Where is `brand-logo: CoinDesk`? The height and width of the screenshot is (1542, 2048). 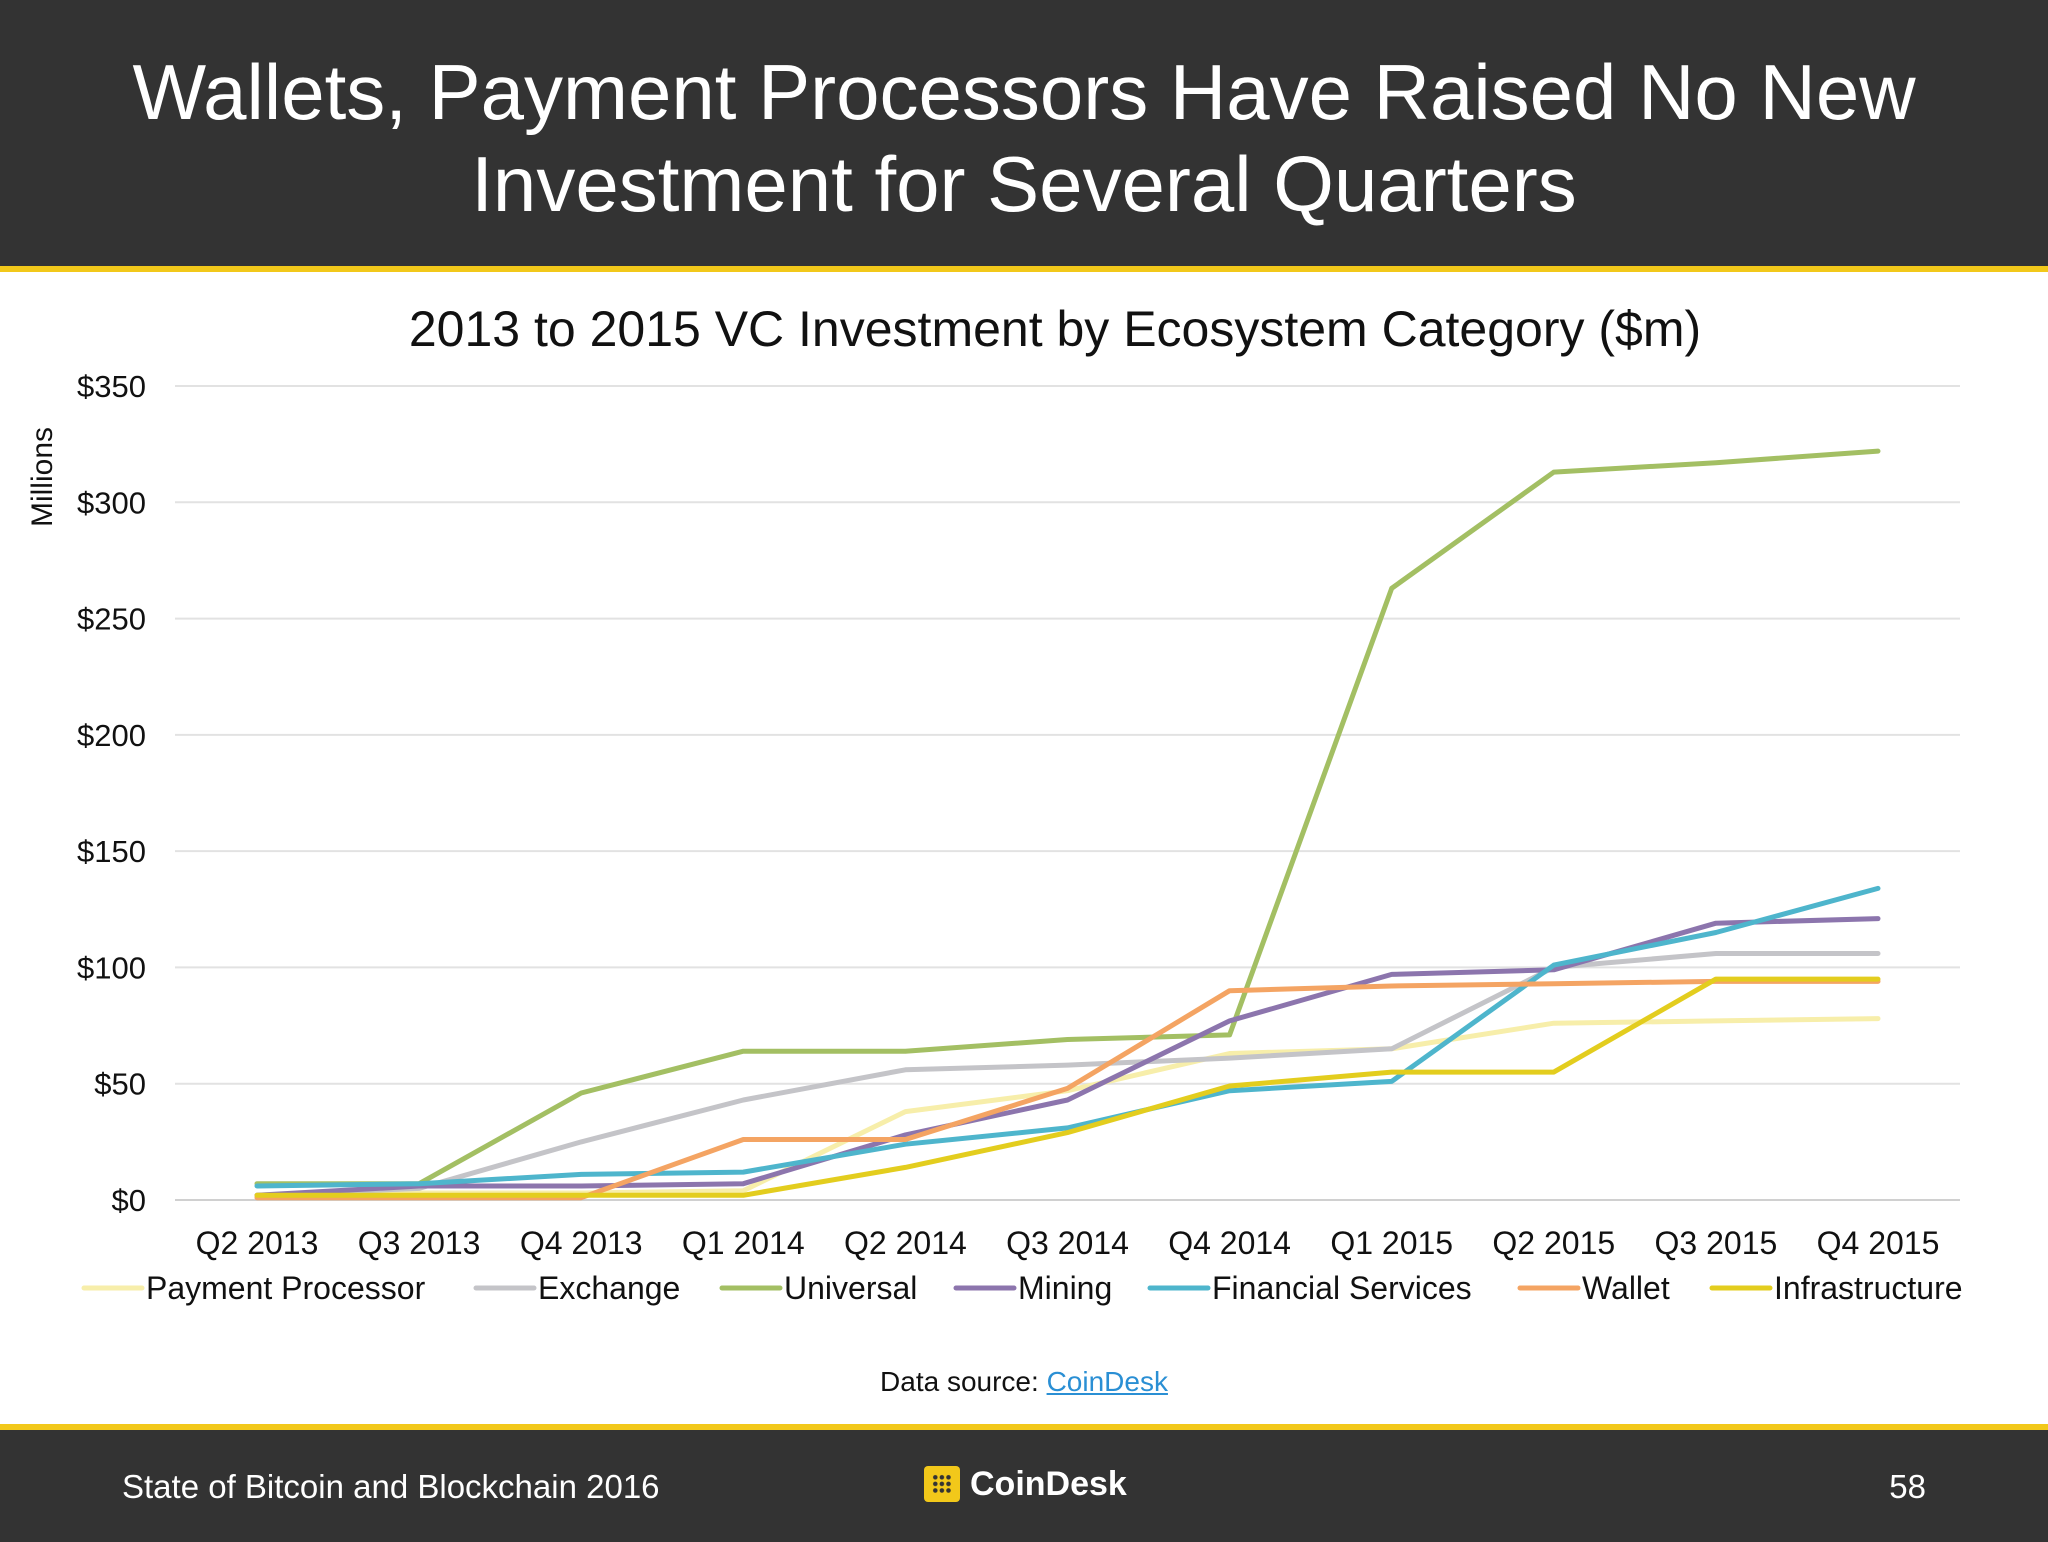
brand-logo: CoinDesk is located at coordinates (1025, 1484).